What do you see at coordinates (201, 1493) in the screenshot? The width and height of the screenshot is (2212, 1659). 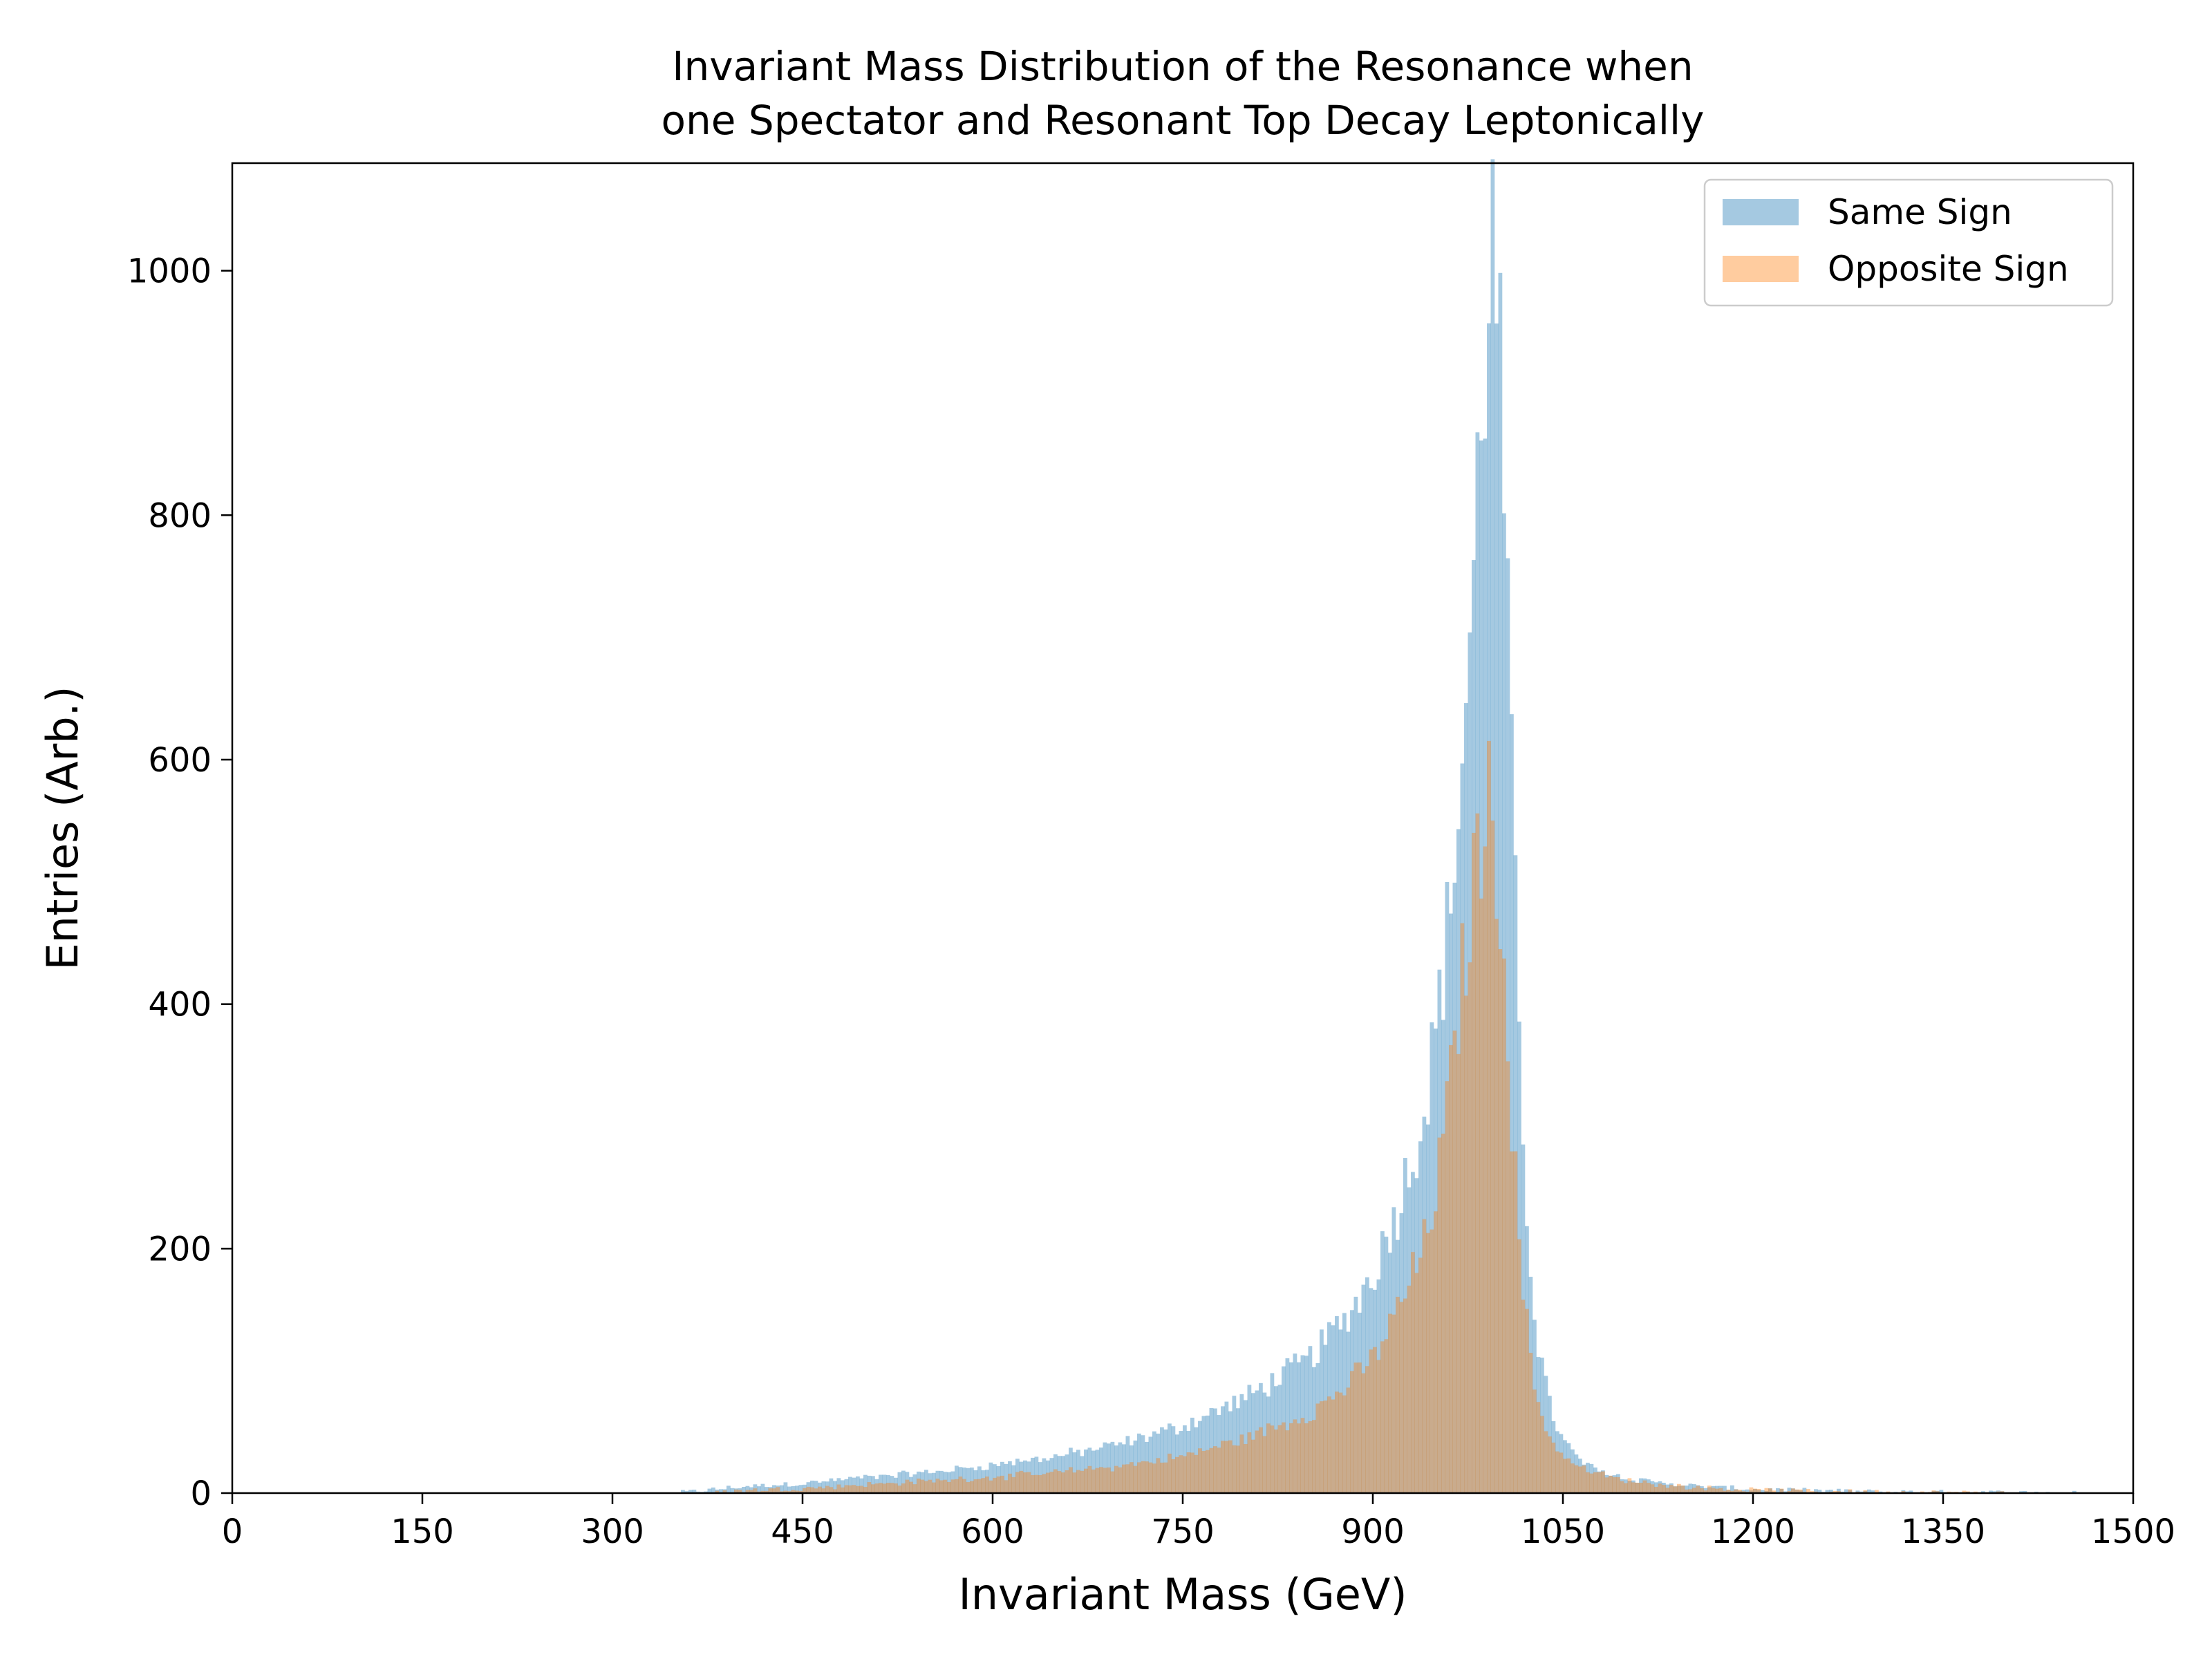 I see `y-tick-label: 0` at bounding box center [201, 1493].